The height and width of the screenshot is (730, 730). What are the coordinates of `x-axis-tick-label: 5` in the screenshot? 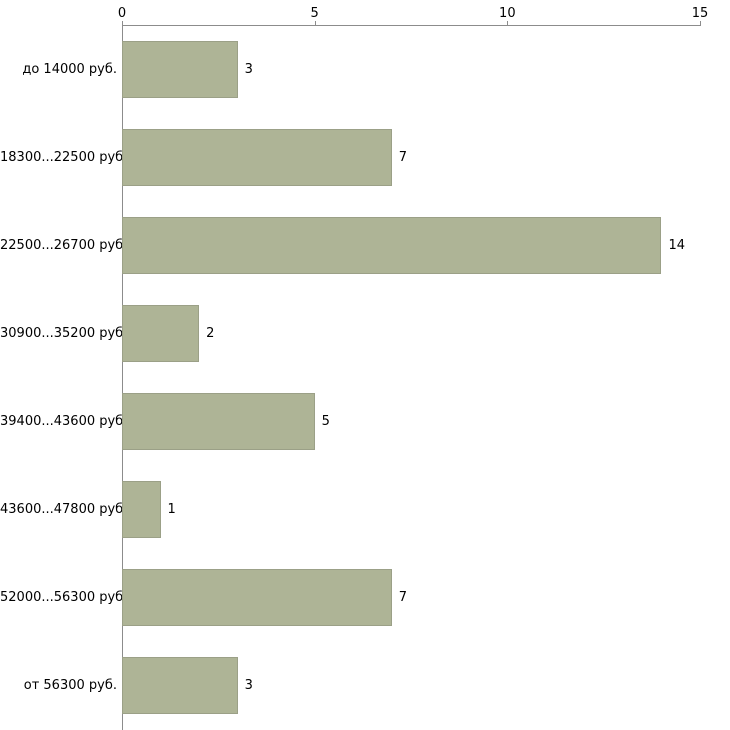 It's located at (314, 13).